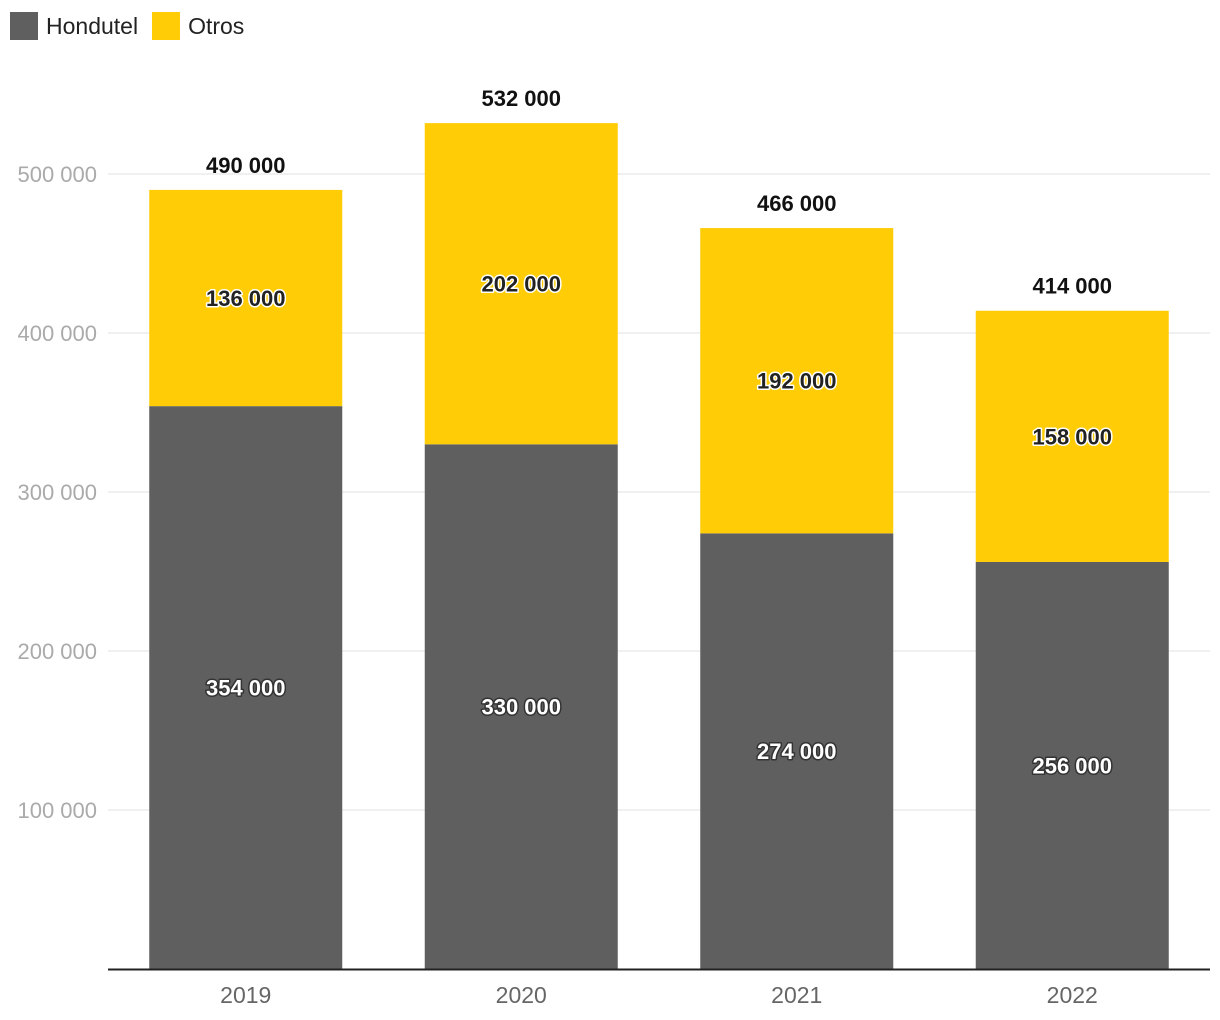  What do you see at coordinates (57, 333) in the screenshot?
I see `y-tick-label-400000: 400 000` at bounding box center [57, 333].